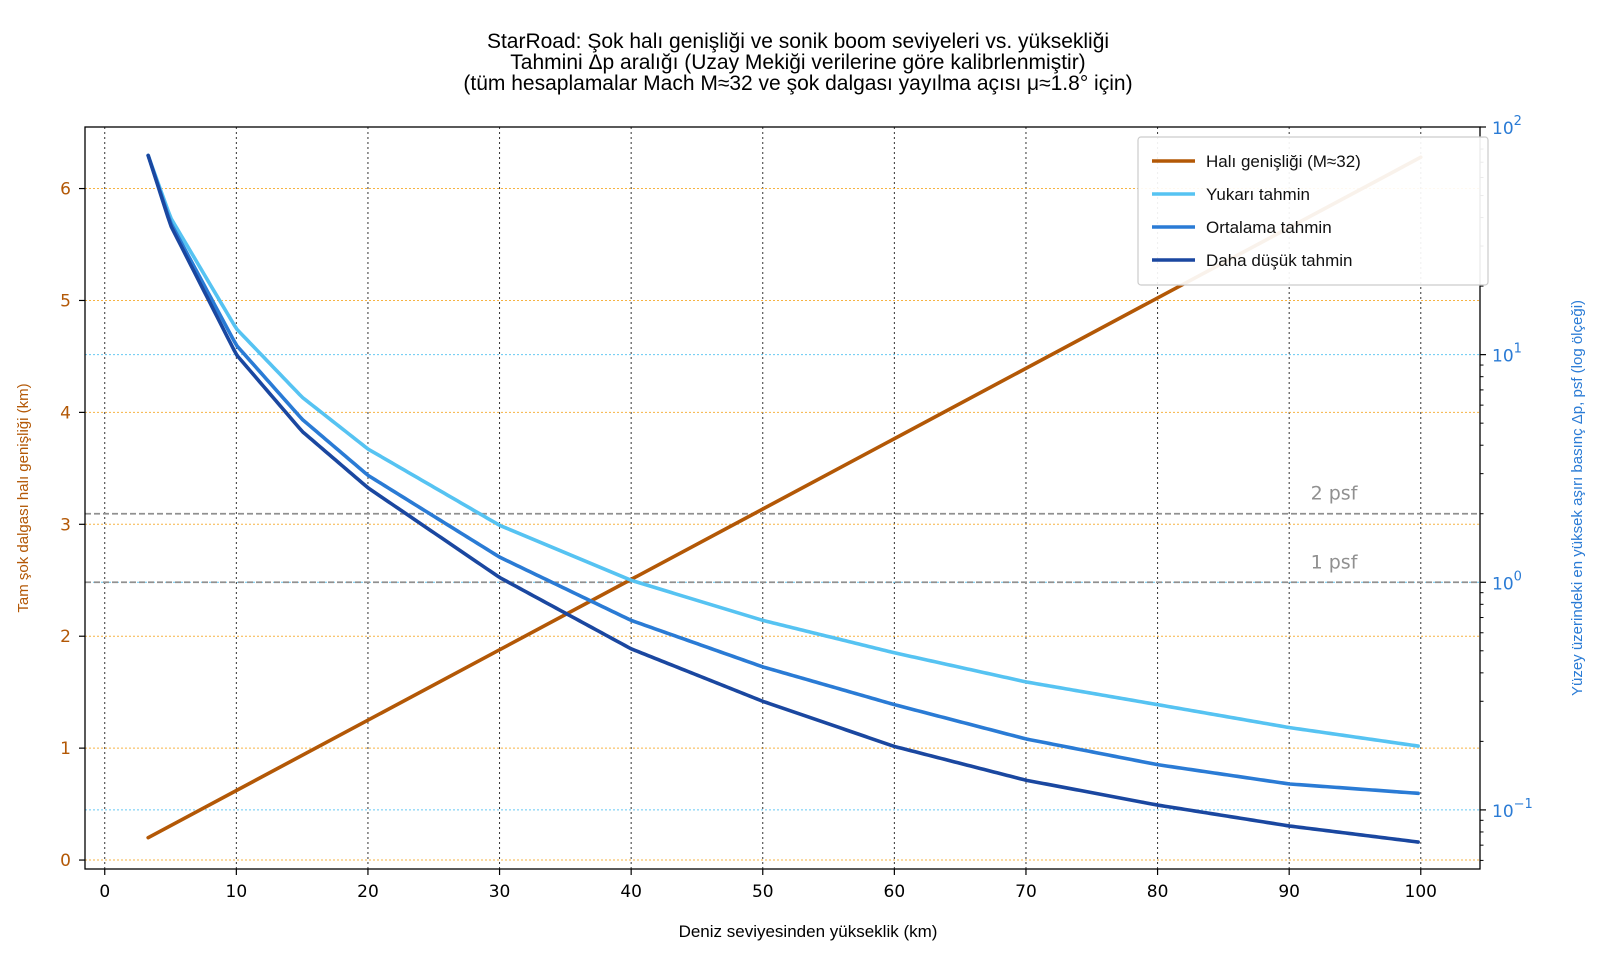 The image size is (1600, 960). What do you see at coordinates (1523, 804) in the screenshot?
I see `right-y-tick-exponent: −1` at bounding box center [1523, 804].